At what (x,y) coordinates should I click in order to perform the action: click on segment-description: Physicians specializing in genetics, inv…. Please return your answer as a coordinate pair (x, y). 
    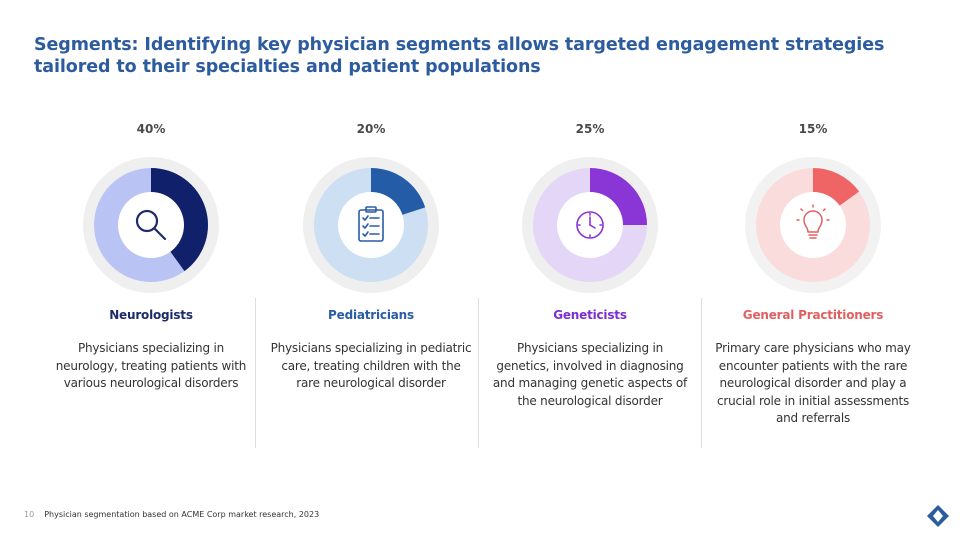
    Looking at the image, I should click on (590, 374).